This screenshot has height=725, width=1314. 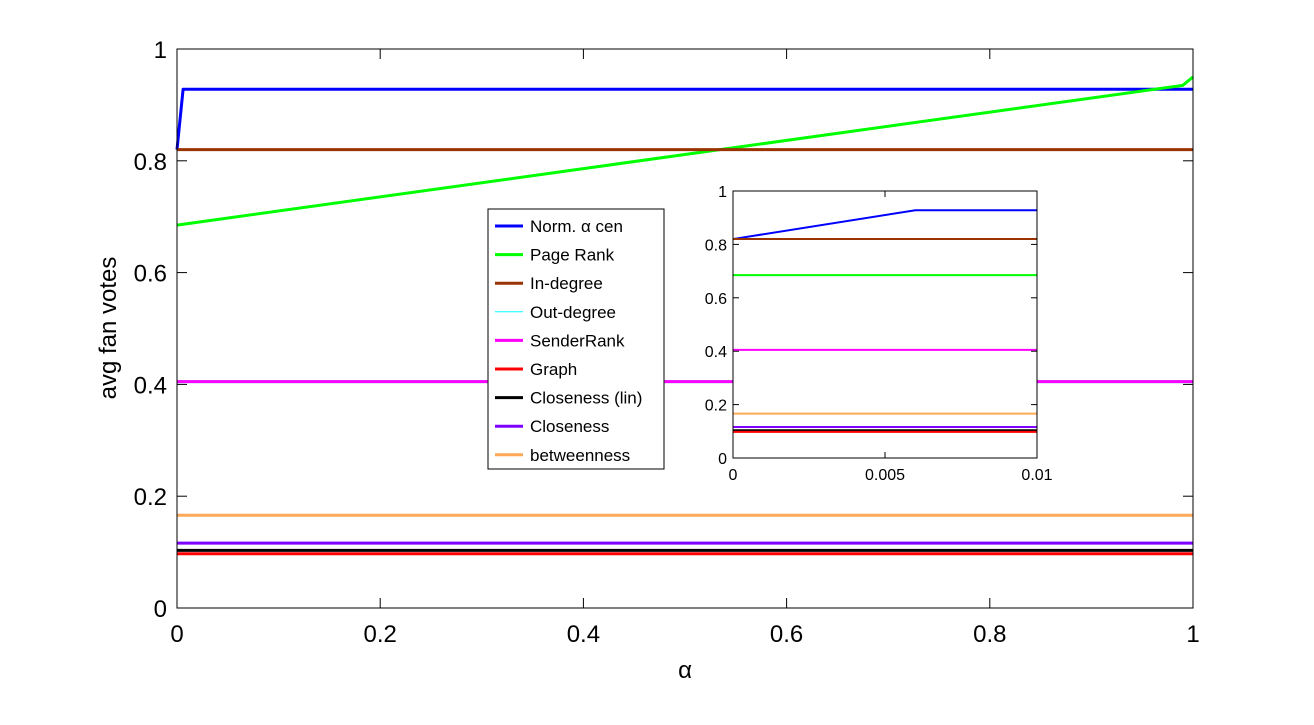 I want to click on inset-y-tick-label: 0.4, so click(x=716, y=352).